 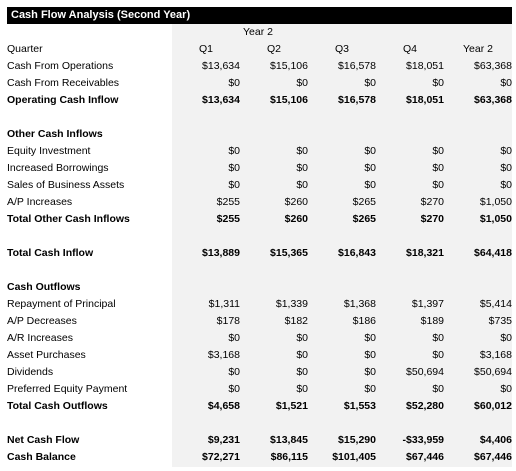 I want to click on row-value: $67,446, so click(x=493, y=457).